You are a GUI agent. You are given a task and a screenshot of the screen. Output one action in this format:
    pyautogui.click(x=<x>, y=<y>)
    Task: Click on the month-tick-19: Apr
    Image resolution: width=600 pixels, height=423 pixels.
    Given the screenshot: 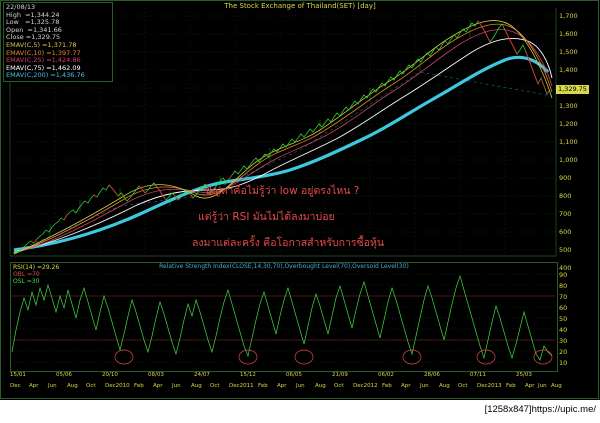 What is the action you would take?
    pyautogui.click(x=406, y=386)
    